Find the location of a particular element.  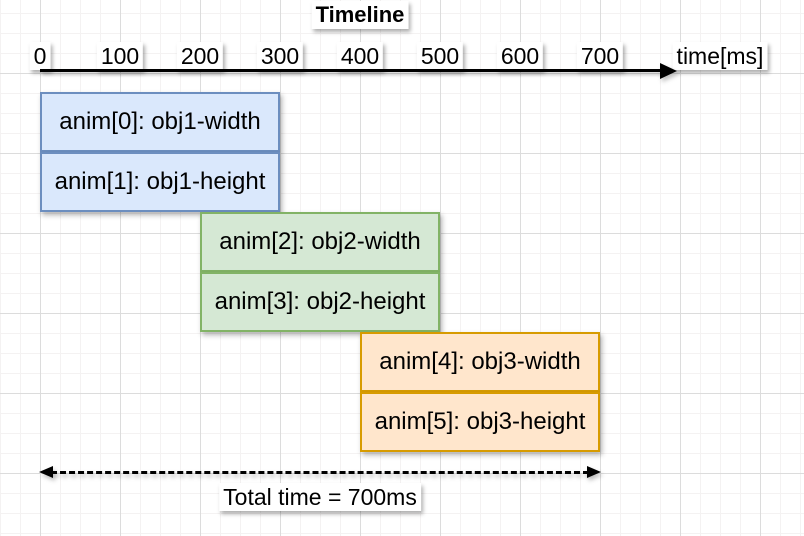

anim-bar-label: anim[0]: obj1-width is located at coordinates (160, 121).